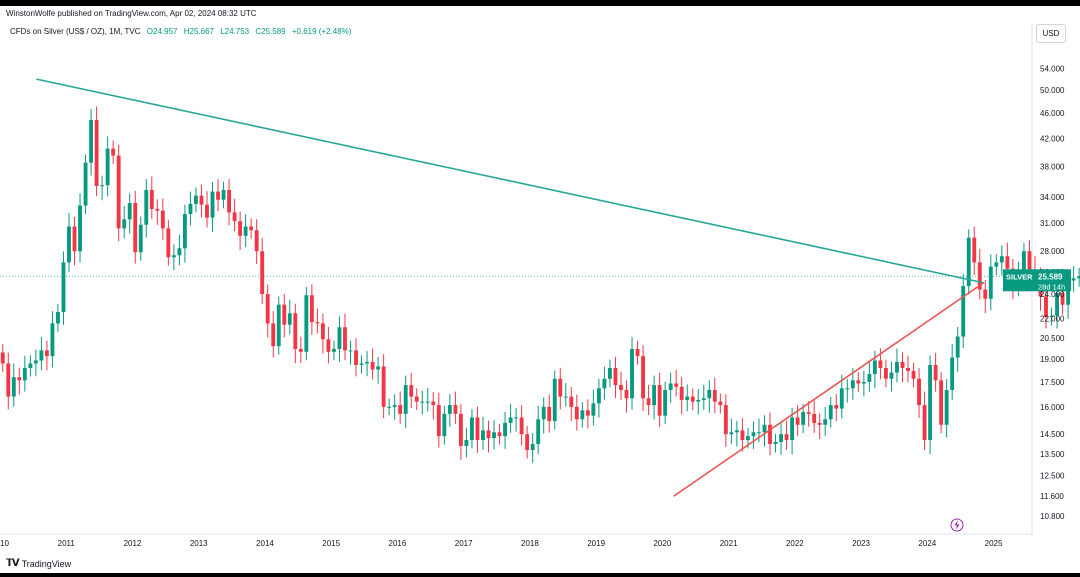 This screenshot has width=1080, height=577. Describe the element at coordinates (729, 543) in the screenshot. I see `x-tick-label: 2021` at that location.